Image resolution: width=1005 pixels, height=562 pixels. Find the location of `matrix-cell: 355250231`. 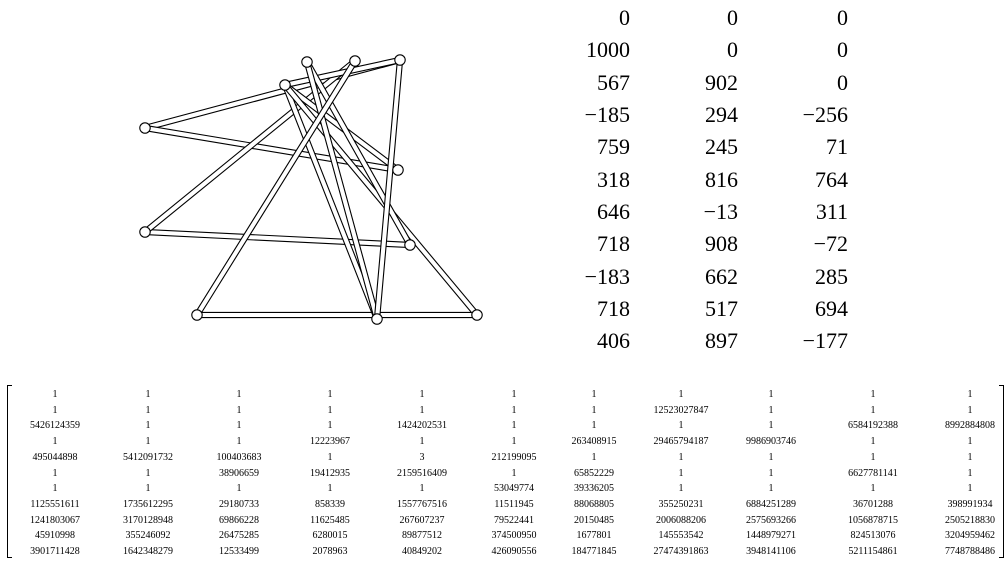

matrix-cell: 355250231 is located at coordinates (681, 504).